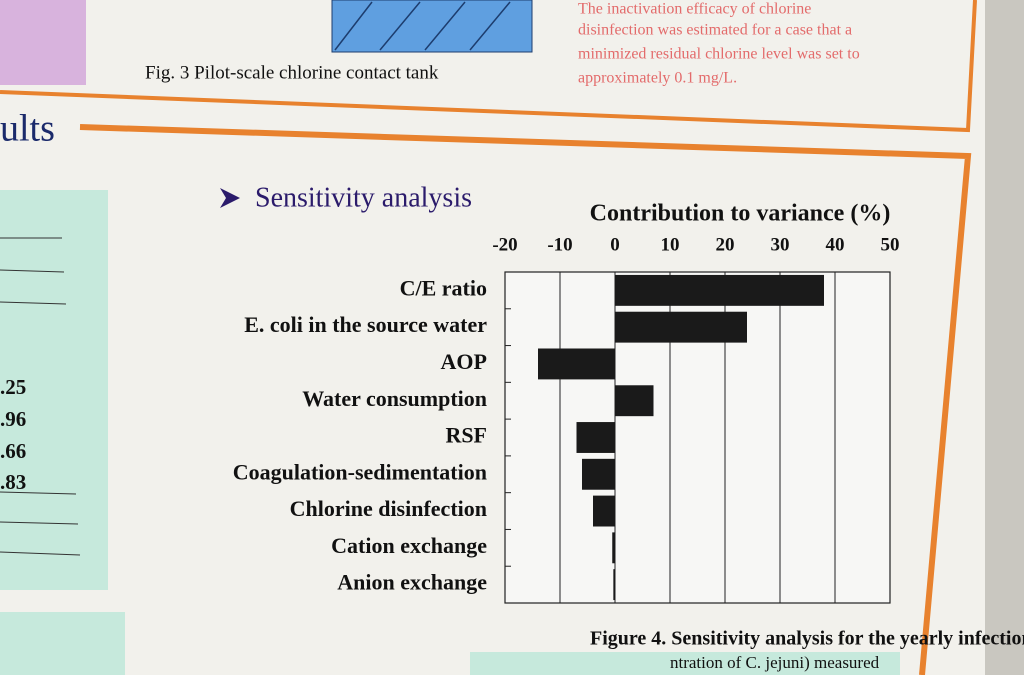 The width and height of the screenshot is (1024, 675). What do you see at coordinates (27, 129) in the screenshot?
I see `section-heading: ults` at bounding box center [27, 129].